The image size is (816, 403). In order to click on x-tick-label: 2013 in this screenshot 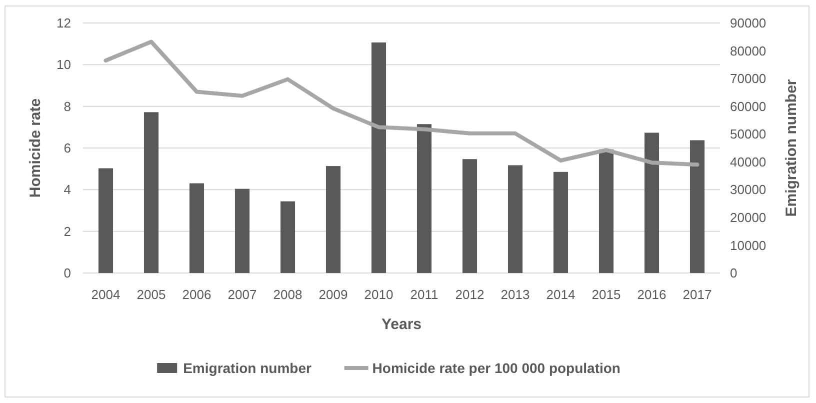, I will do `click(515, 294)`.